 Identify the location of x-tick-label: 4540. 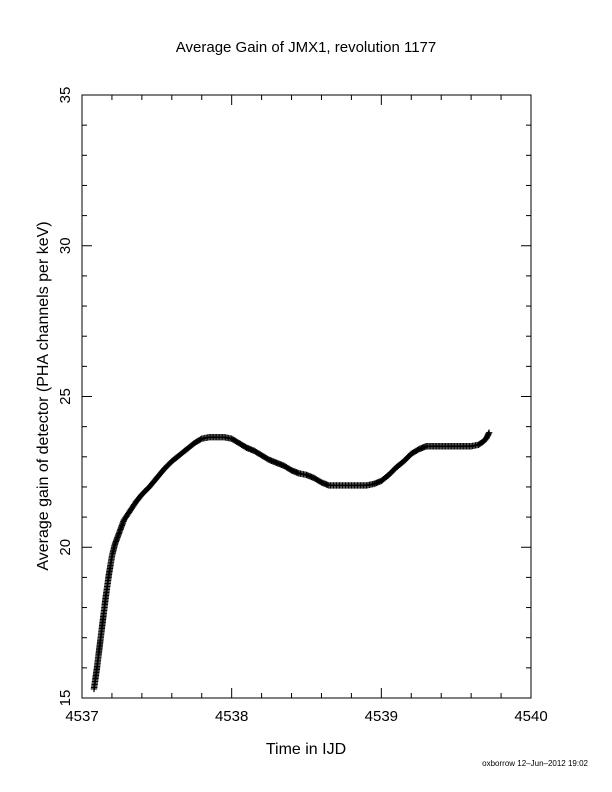
(530, 716).